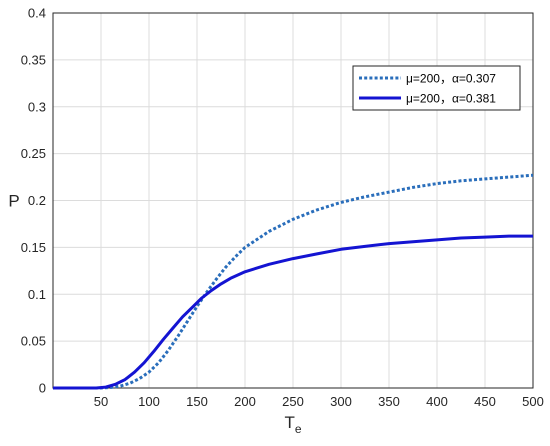 This screenshot has width=550, height=446. Describe the element at coordinates (533, 401) in the screenshot. I see `x-tick-label: 500` at that location.